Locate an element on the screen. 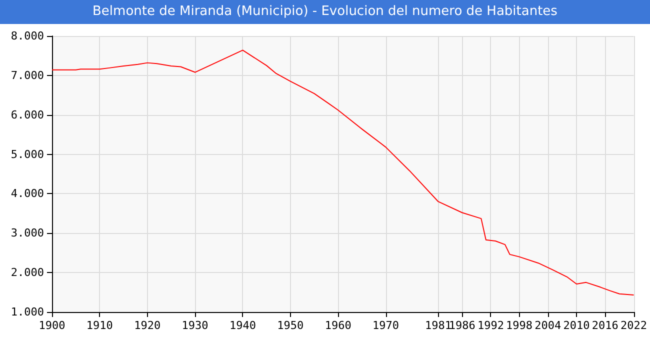 The width and height of the screenshot is (650, 350). x-tick-label: 1960 is located at coordinates (338, 325).